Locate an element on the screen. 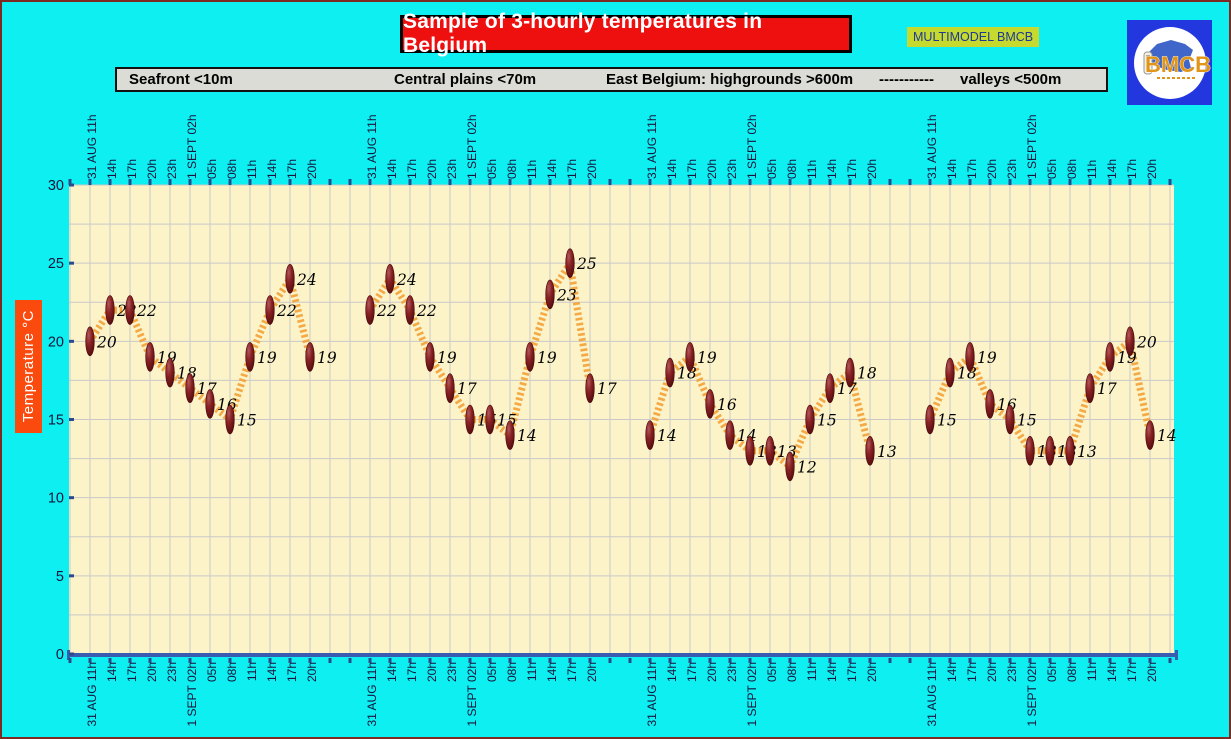  data-point-value: 19 is located at coordinates (707, 358).